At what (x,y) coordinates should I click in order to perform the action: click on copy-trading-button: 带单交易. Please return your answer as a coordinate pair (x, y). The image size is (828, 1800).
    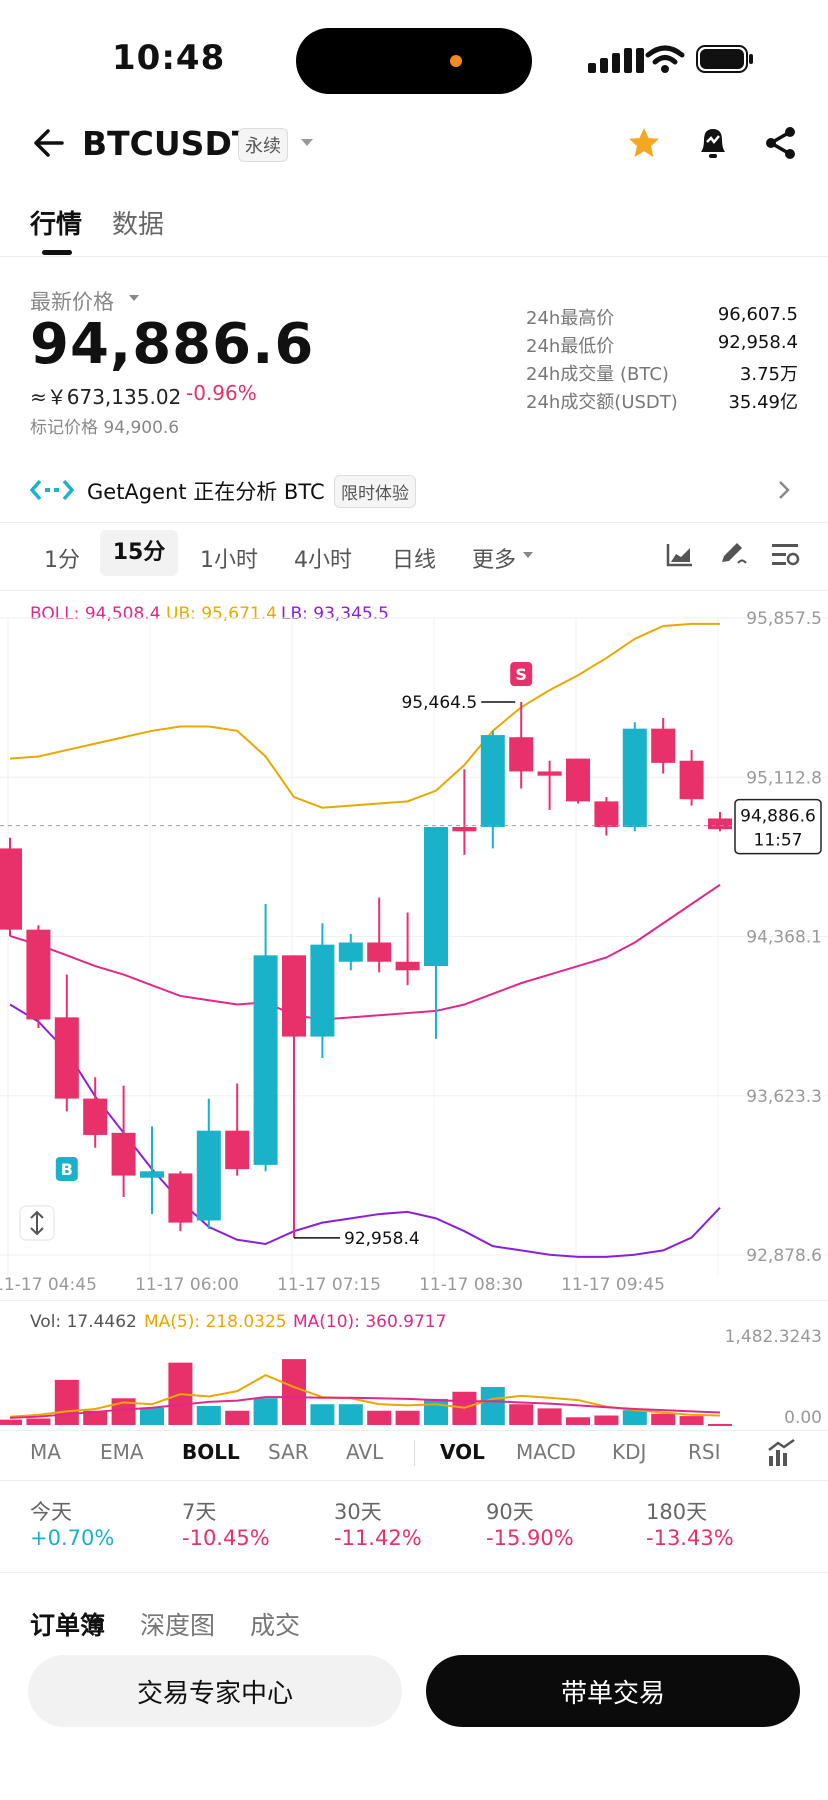
    Looking at the image, I should click on (613, 1691).